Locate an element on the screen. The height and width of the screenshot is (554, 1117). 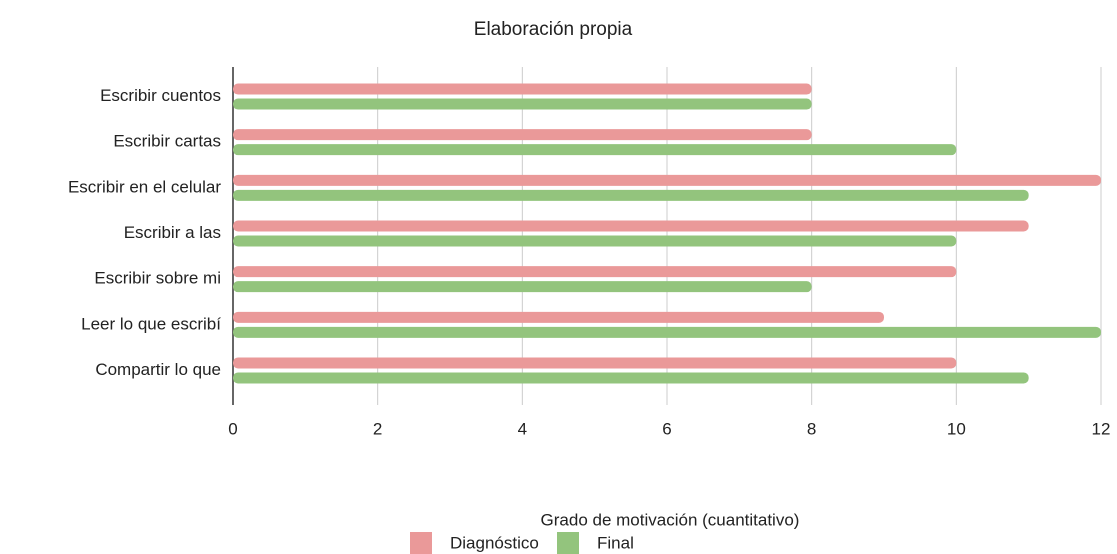
x-axis-label: Grado de motivación (cuantitativo) is located at coordinates (670, 519).